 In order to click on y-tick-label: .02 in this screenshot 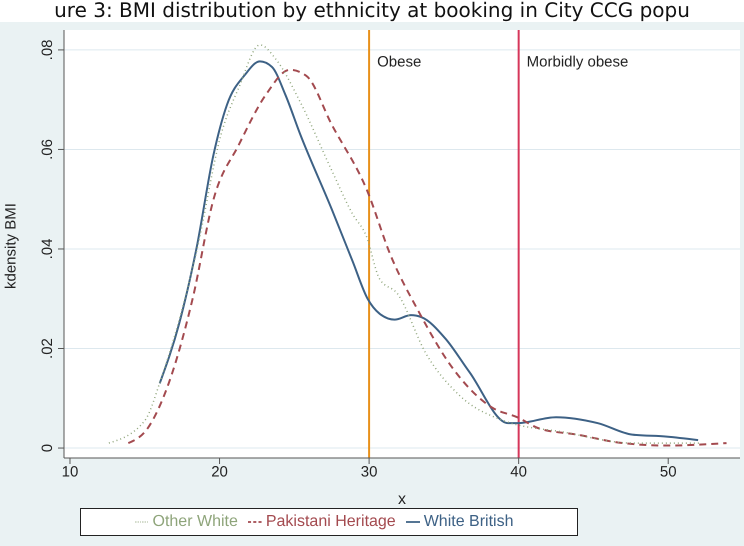, I will do `click(47, 348)`.